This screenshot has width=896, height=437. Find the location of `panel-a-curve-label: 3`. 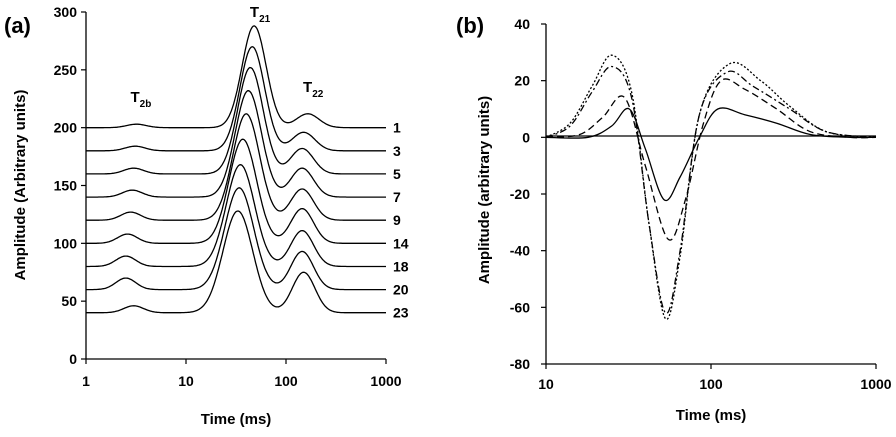

panel-a-curve-label: 3 is located at coordinates (397, 151).